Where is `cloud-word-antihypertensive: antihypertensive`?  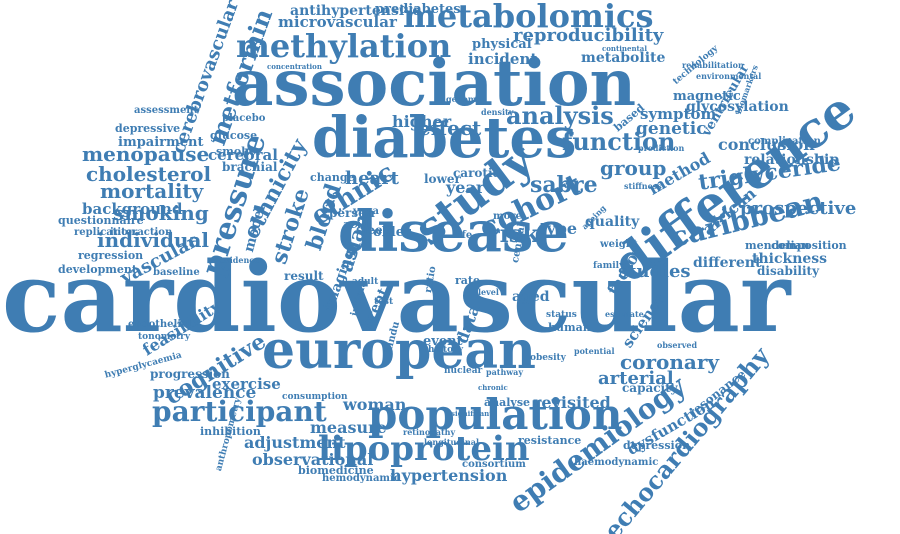 cloud-word-antihypertensive: antihypertensive is located at coordinates (356, 11).